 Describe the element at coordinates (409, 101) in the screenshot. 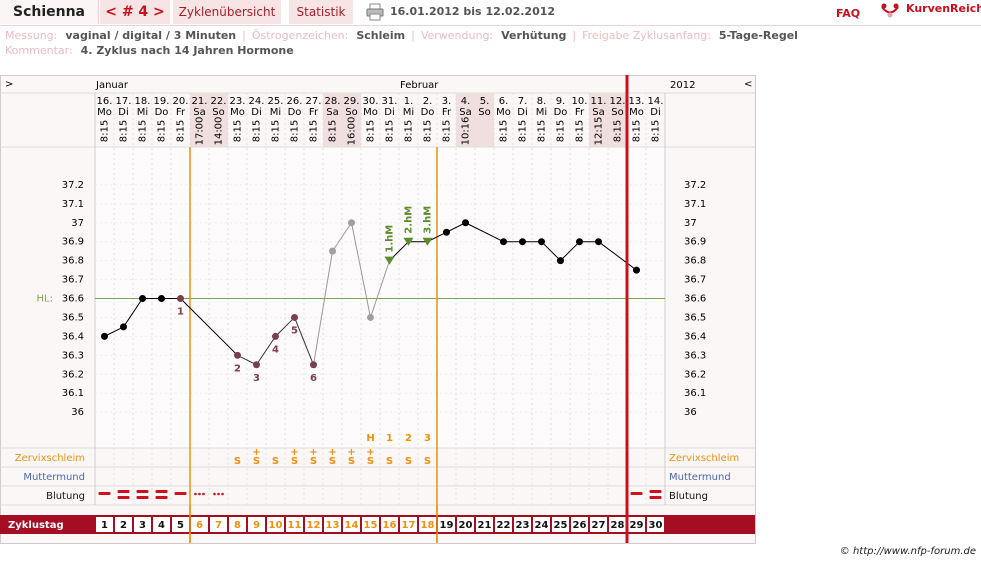

I see `date: 1.` at that location.